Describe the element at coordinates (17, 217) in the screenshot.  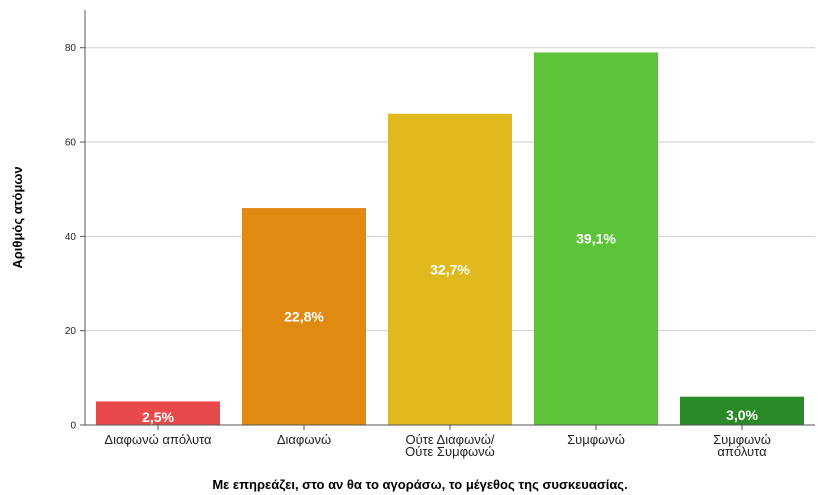
I see `y-axis-title: Αριθμός ατόμων` at that location.